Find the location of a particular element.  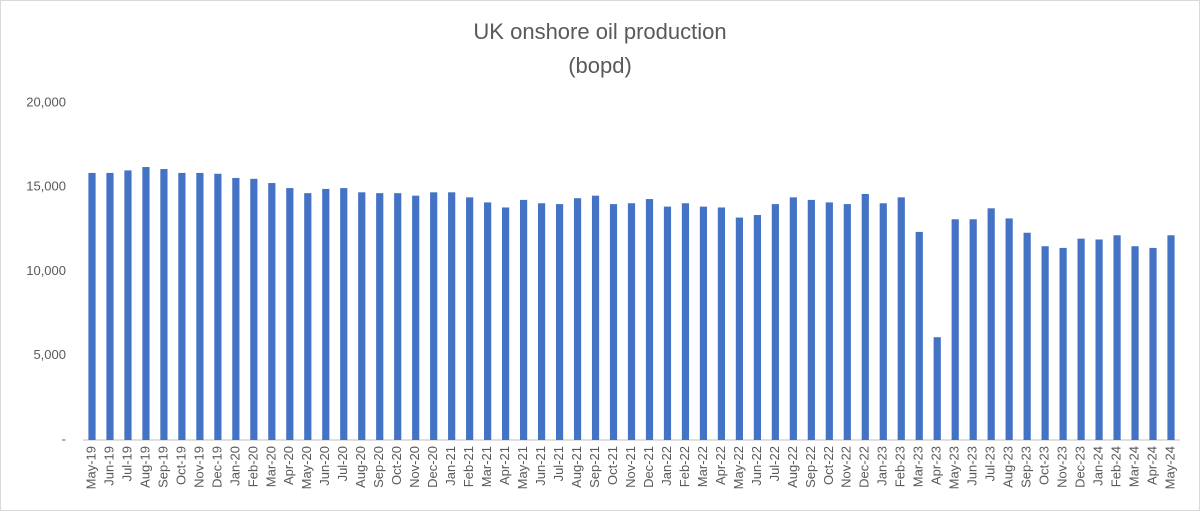

chart-title: UK onshore oil production is located at coordinates (599, 31).